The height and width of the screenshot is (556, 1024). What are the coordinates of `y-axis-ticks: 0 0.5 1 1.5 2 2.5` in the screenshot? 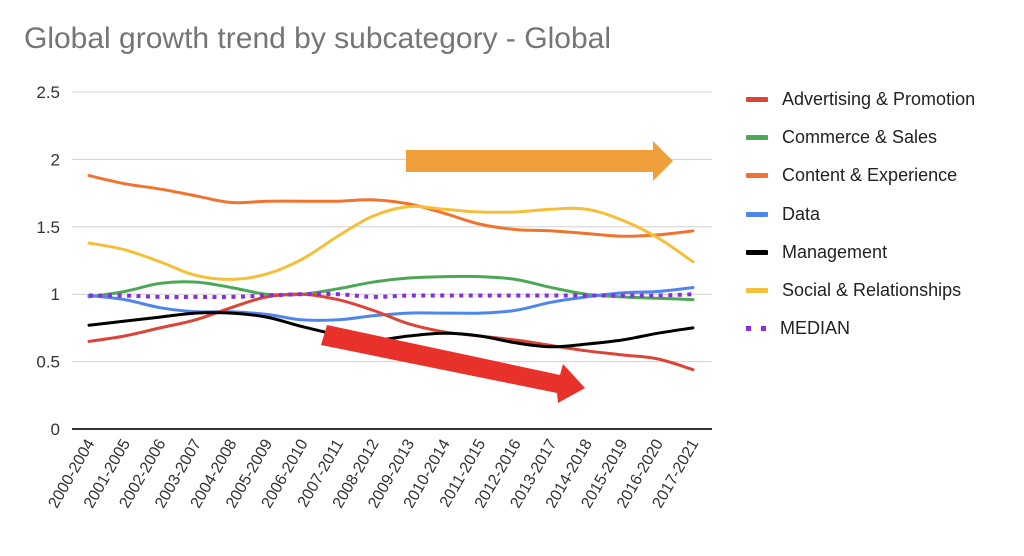 It's located at (48, 261).